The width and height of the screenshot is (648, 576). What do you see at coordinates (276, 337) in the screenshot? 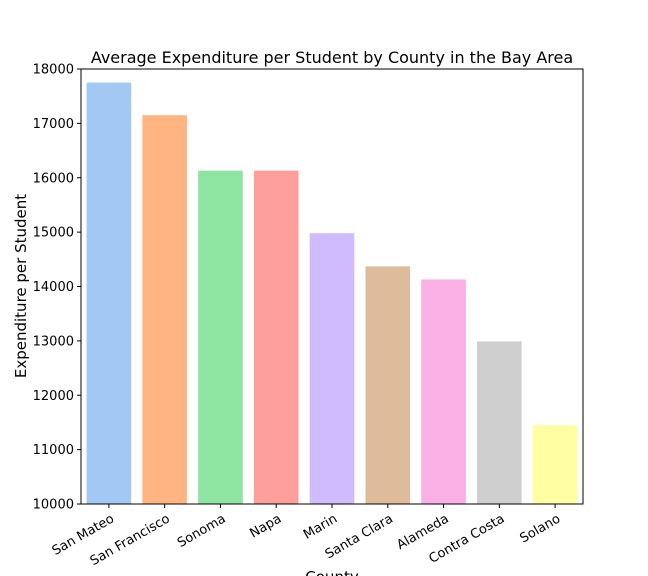
I see `bar-napa` at bounding box center [276, 337].